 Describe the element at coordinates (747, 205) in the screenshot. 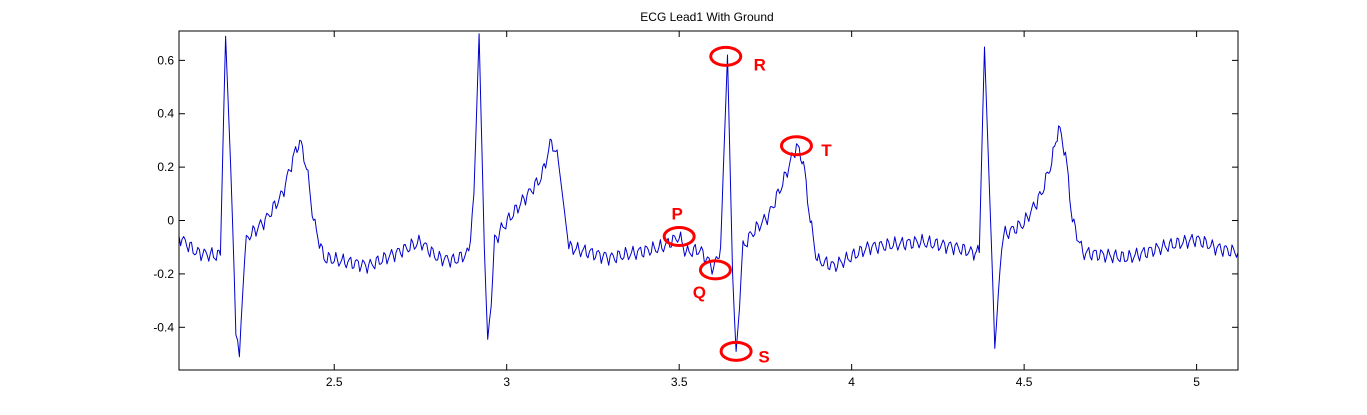

I see `annotation-layer: P Q R S T` at that location.